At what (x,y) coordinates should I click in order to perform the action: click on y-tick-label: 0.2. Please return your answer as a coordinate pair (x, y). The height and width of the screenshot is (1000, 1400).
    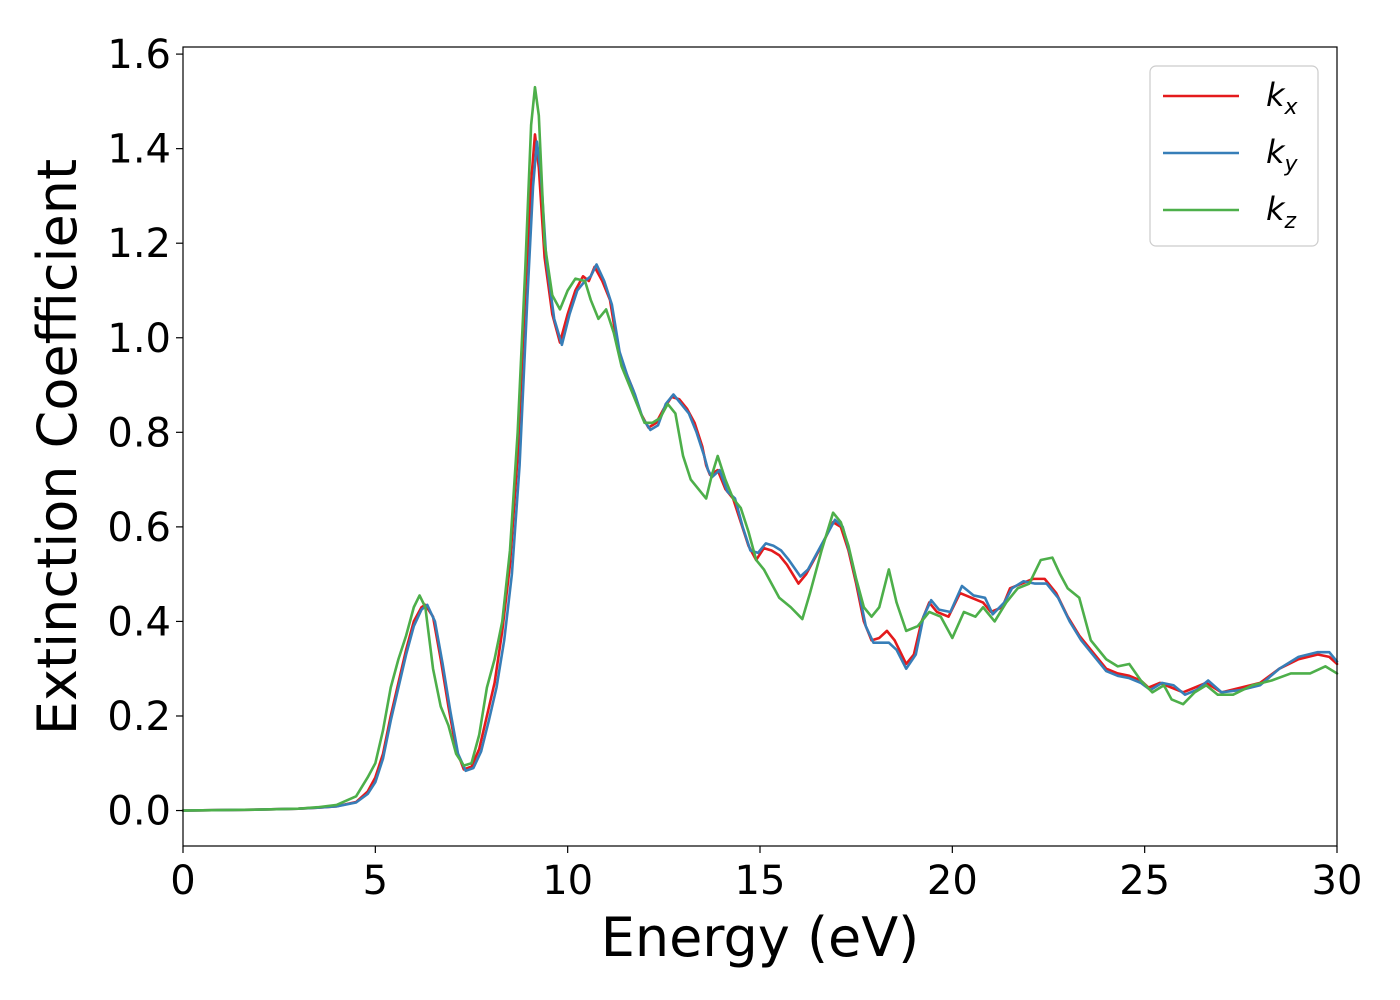
    Looking at the image, I should click on (139, 717).